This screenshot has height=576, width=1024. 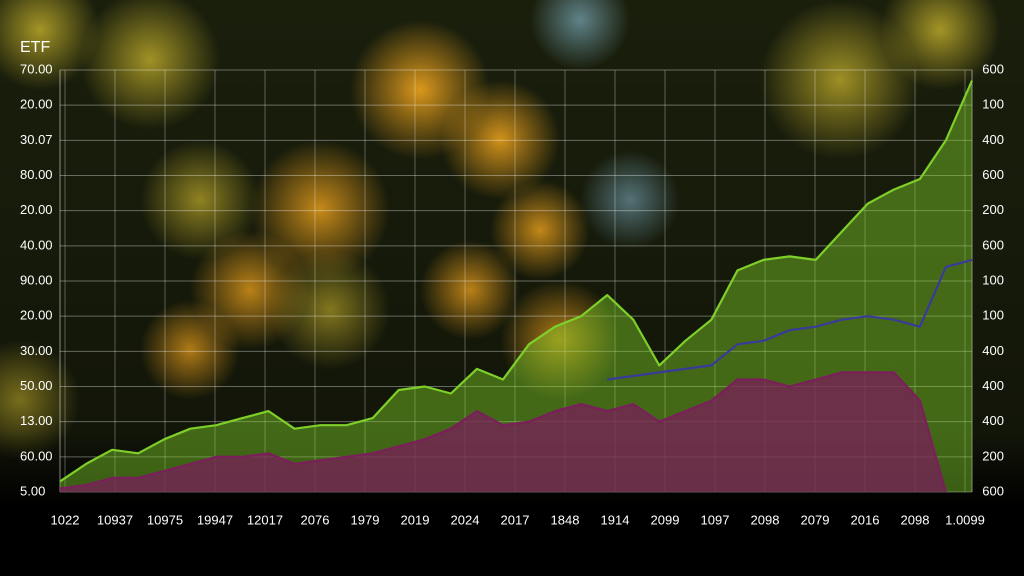 I want to click on x-tick-label: 2019, so click(x=415, y=519).